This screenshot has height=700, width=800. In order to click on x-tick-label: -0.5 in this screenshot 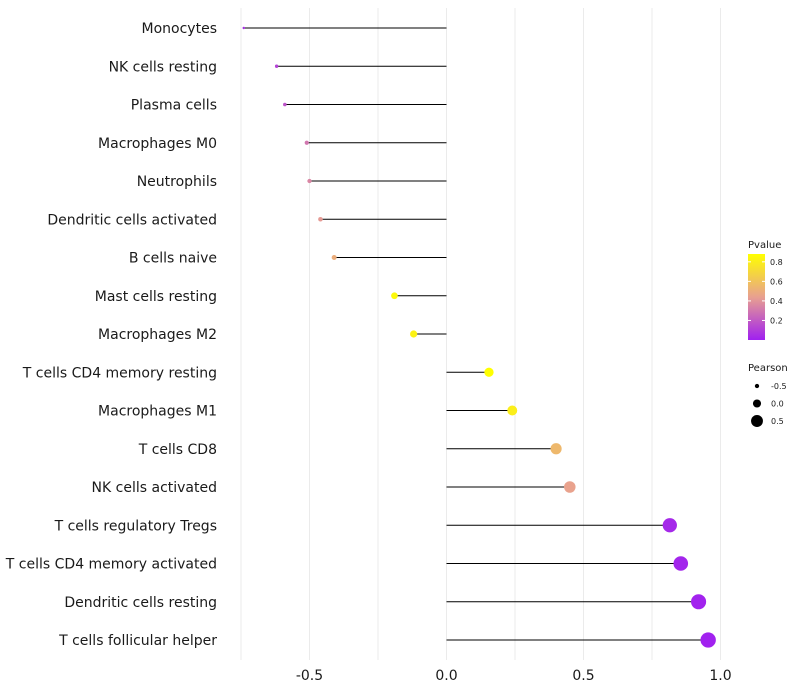, I will do `click(309, 676)`.